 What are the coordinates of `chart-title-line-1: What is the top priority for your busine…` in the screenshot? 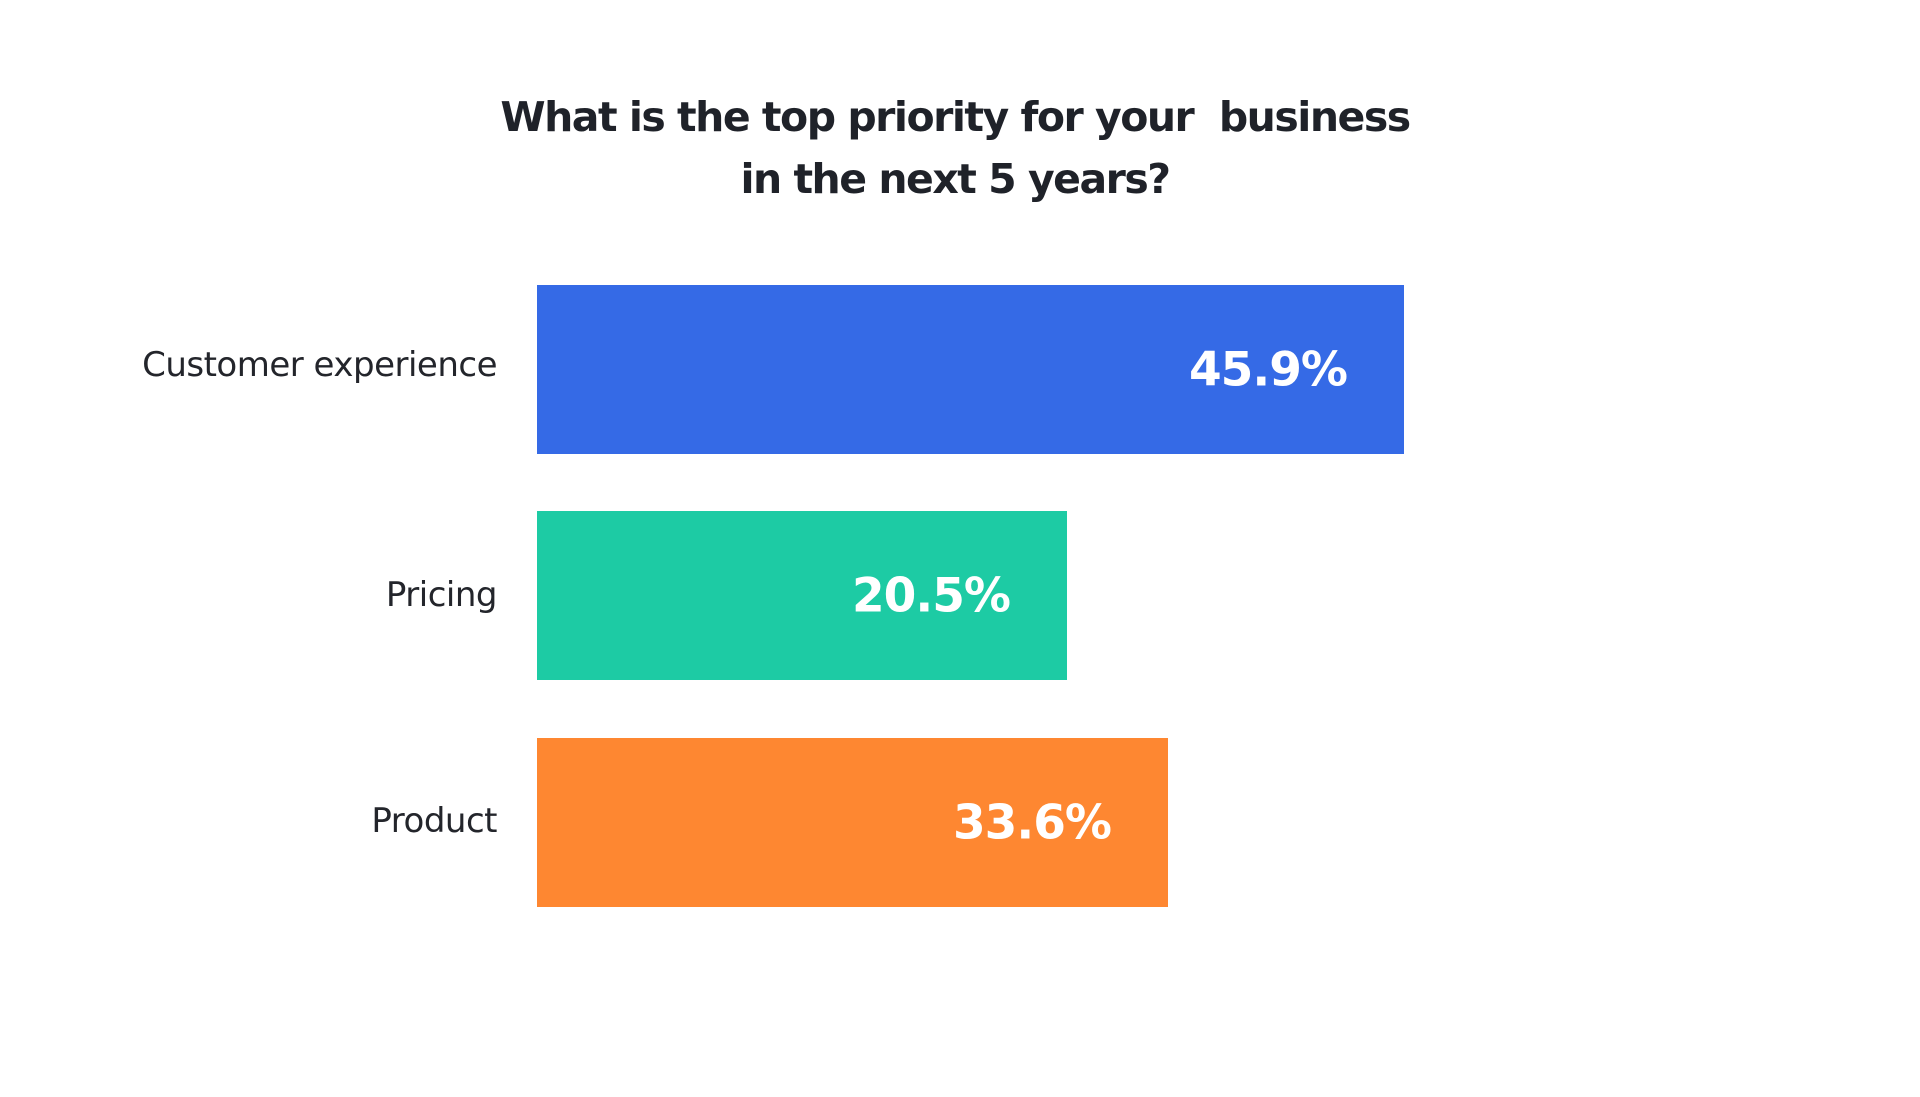 It's located at (955, 117).